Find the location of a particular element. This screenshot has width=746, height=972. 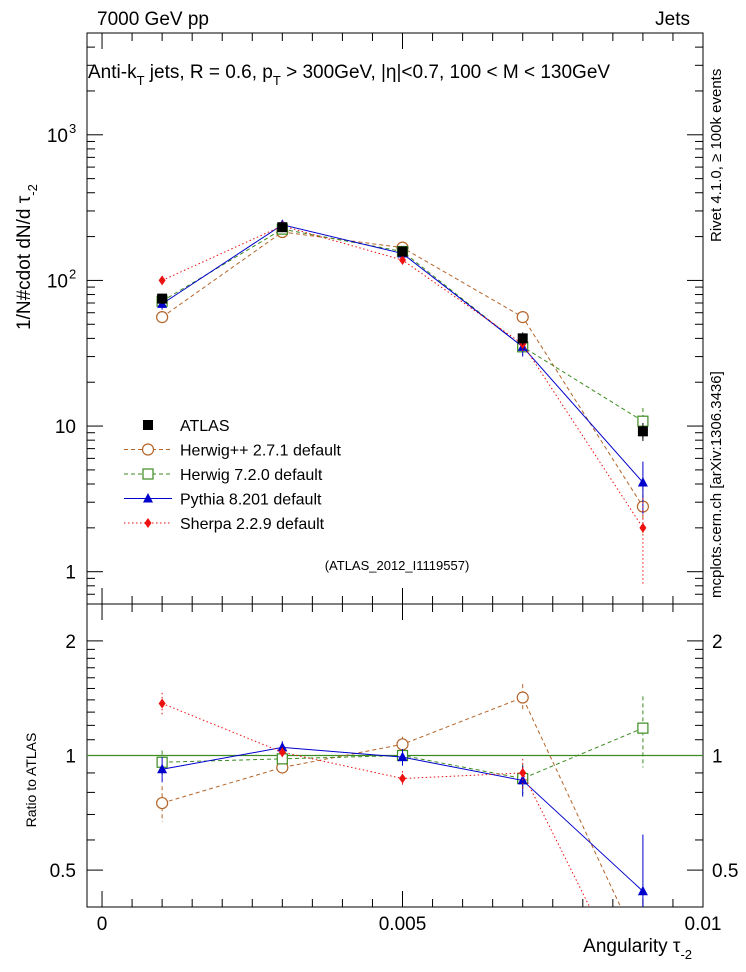

mcplots-label: mcplots.cern.ch [arXiv:1306.3436] is located at coordinates (716, 484).